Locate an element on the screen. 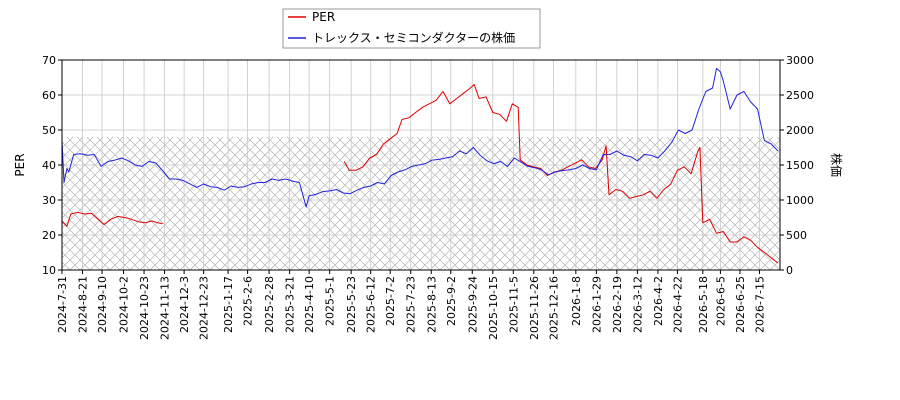 This screenshot has height=400, width=900. legend: PER トレックス・セミコンダクターの株価 is located at coordinates (411, 28).